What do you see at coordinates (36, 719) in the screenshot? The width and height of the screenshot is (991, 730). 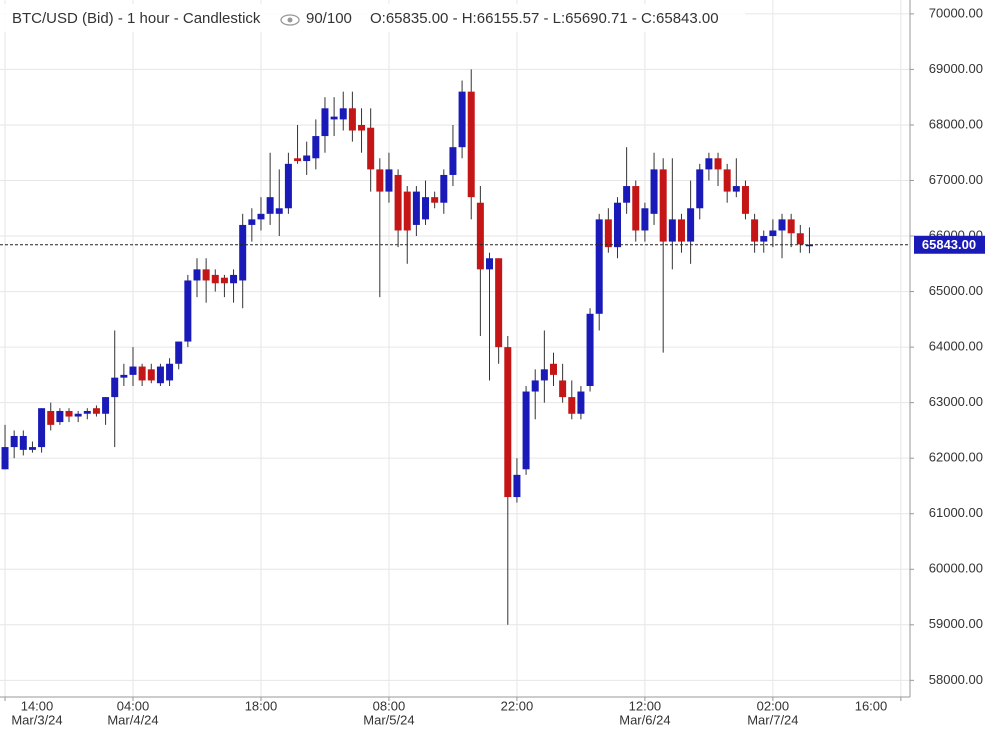 I see `x-date-label: Mar/3/24` at bounding box center [36, 719].